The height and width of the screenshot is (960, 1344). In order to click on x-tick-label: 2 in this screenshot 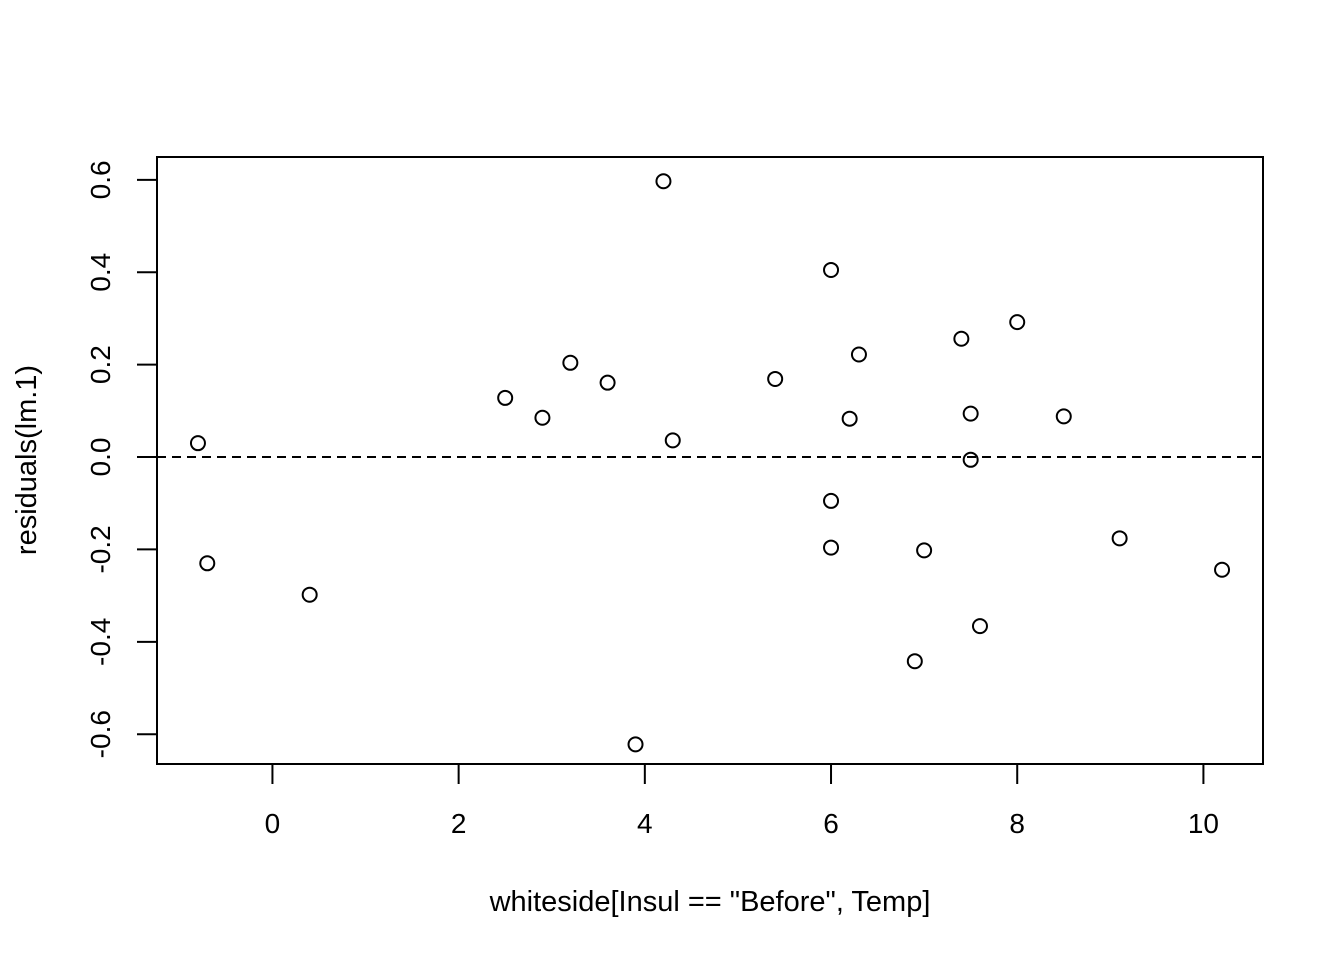, I will do `click(459, 823)`.